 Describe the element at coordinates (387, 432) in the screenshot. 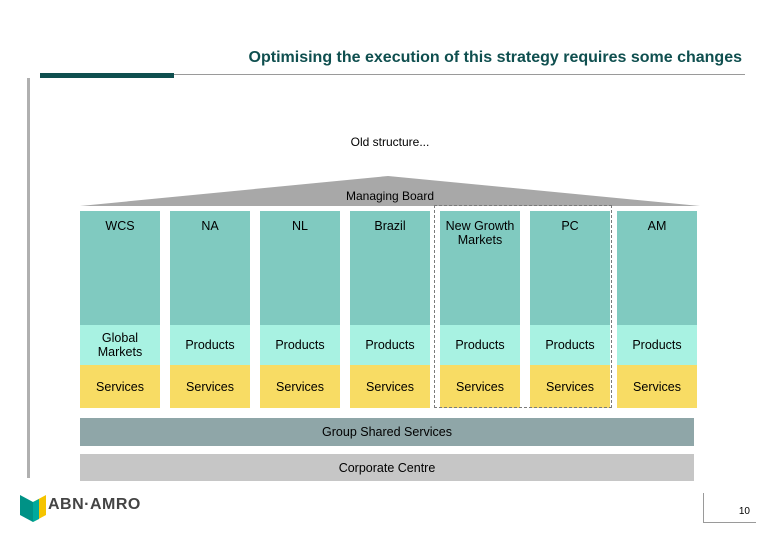

I see `group-shared-services-band: Group Shared Services` at that location.